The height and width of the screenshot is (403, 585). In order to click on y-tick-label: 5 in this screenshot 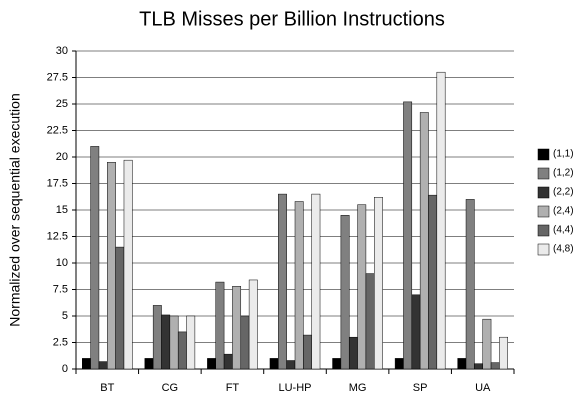, I will do `click(65, 316)`.